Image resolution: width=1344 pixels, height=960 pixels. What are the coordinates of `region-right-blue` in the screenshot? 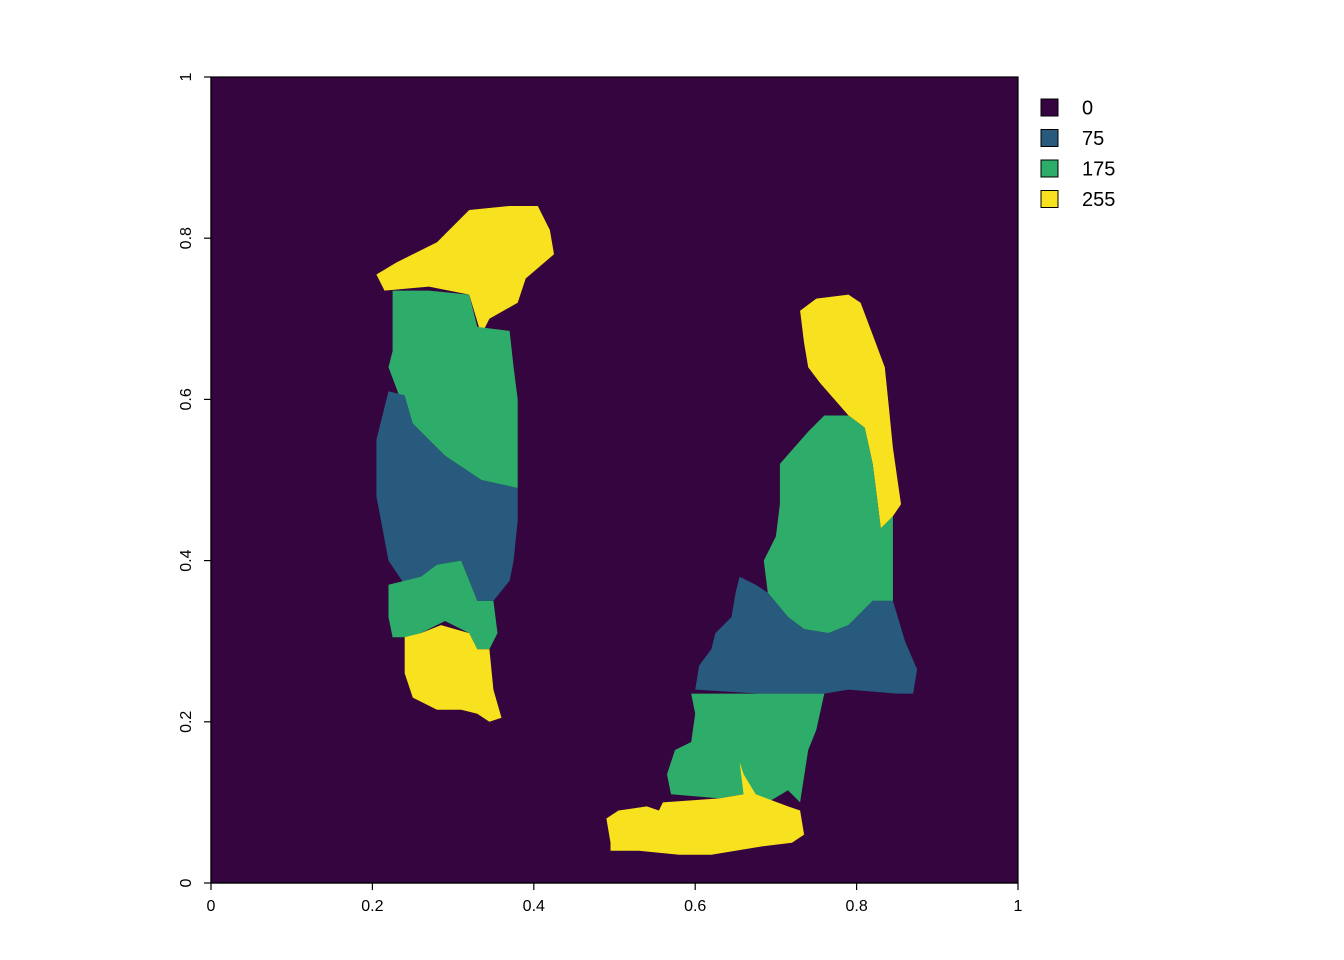 It's located at (806, 635).